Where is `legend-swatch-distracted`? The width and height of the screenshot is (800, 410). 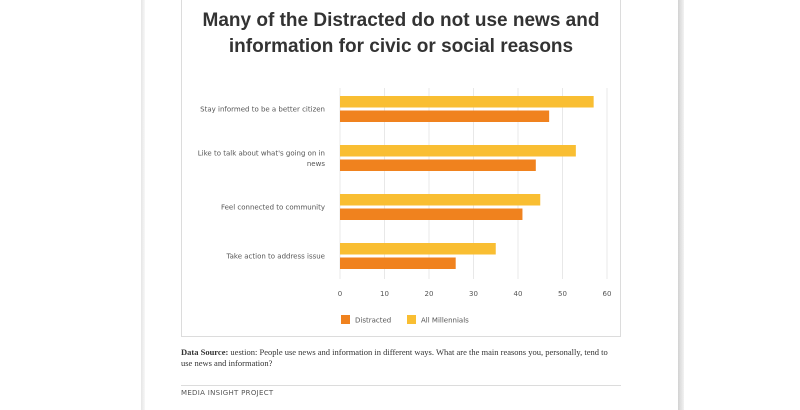
legend-swatch-distracted is located at coordinates (345, 319).